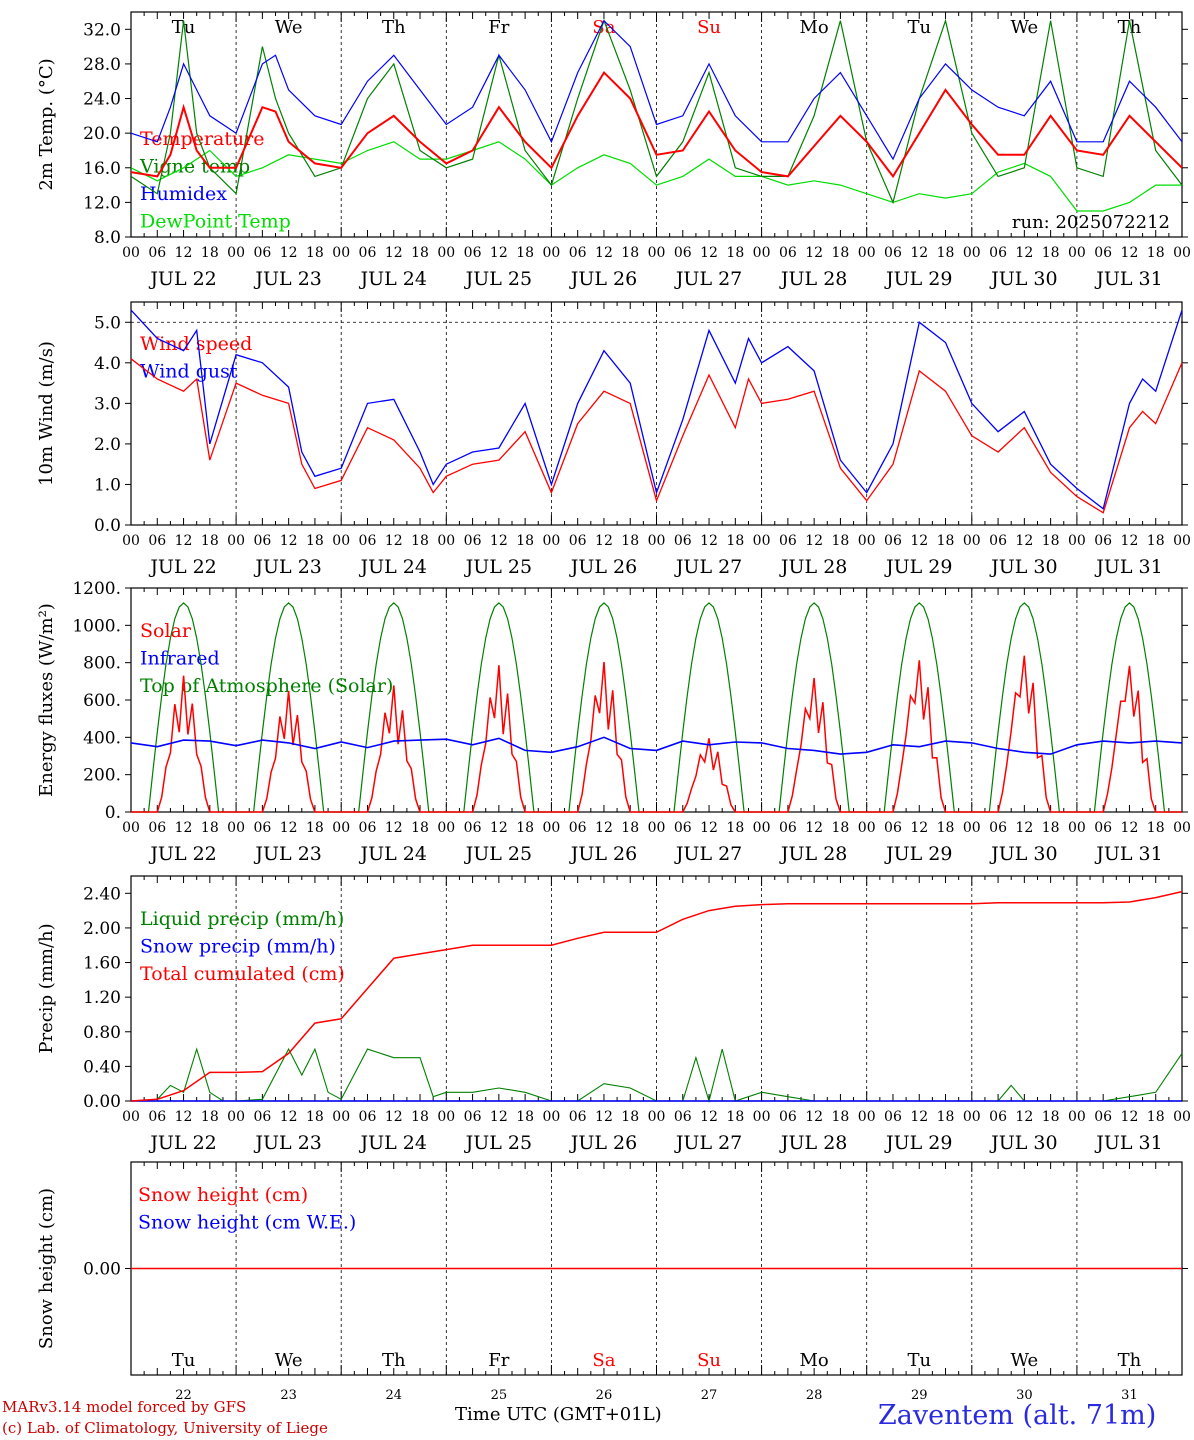  Describe the element at coordinates (1024, 1395) in the screenshot. I see `day-number-label: 30` at that location.